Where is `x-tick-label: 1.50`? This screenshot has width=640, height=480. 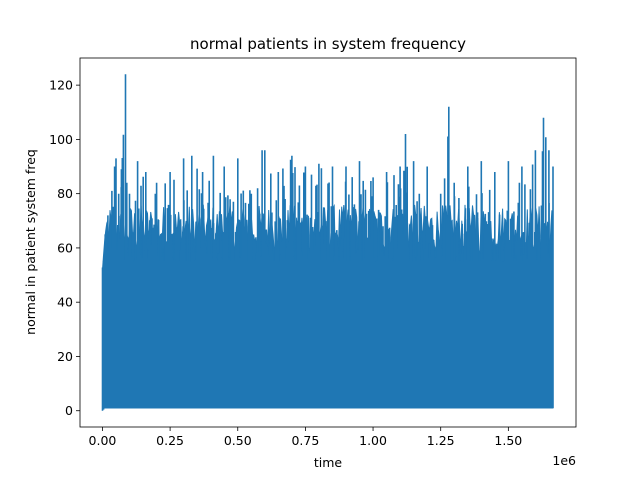 x-tick-label: 1.50 is located at coordinates (508, 440).